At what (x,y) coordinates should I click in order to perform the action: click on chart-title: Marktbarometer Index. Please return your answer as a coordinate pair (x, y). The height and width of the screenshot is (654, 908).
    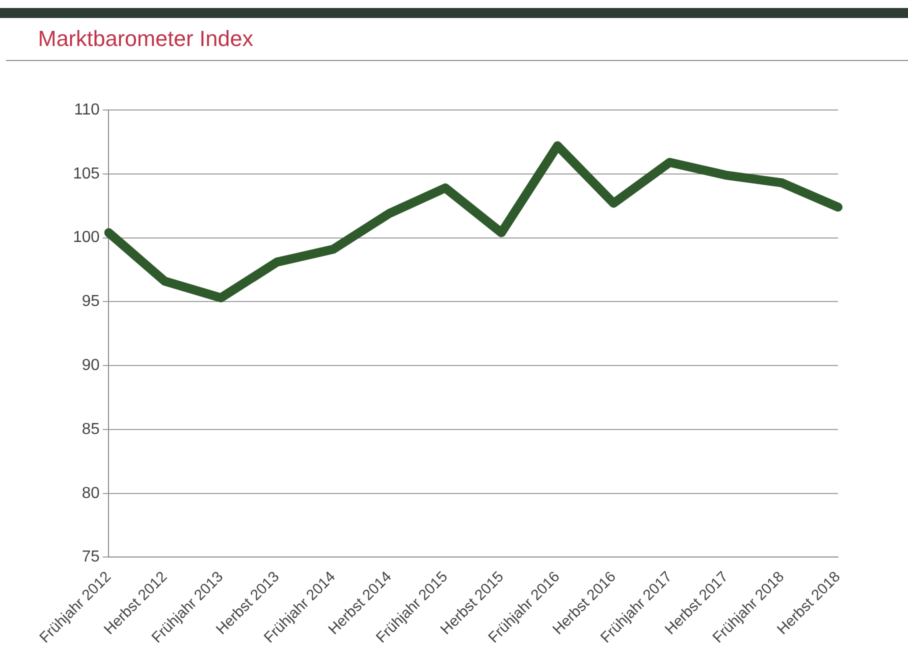
    Looking at the image, I should click on (146, 39).